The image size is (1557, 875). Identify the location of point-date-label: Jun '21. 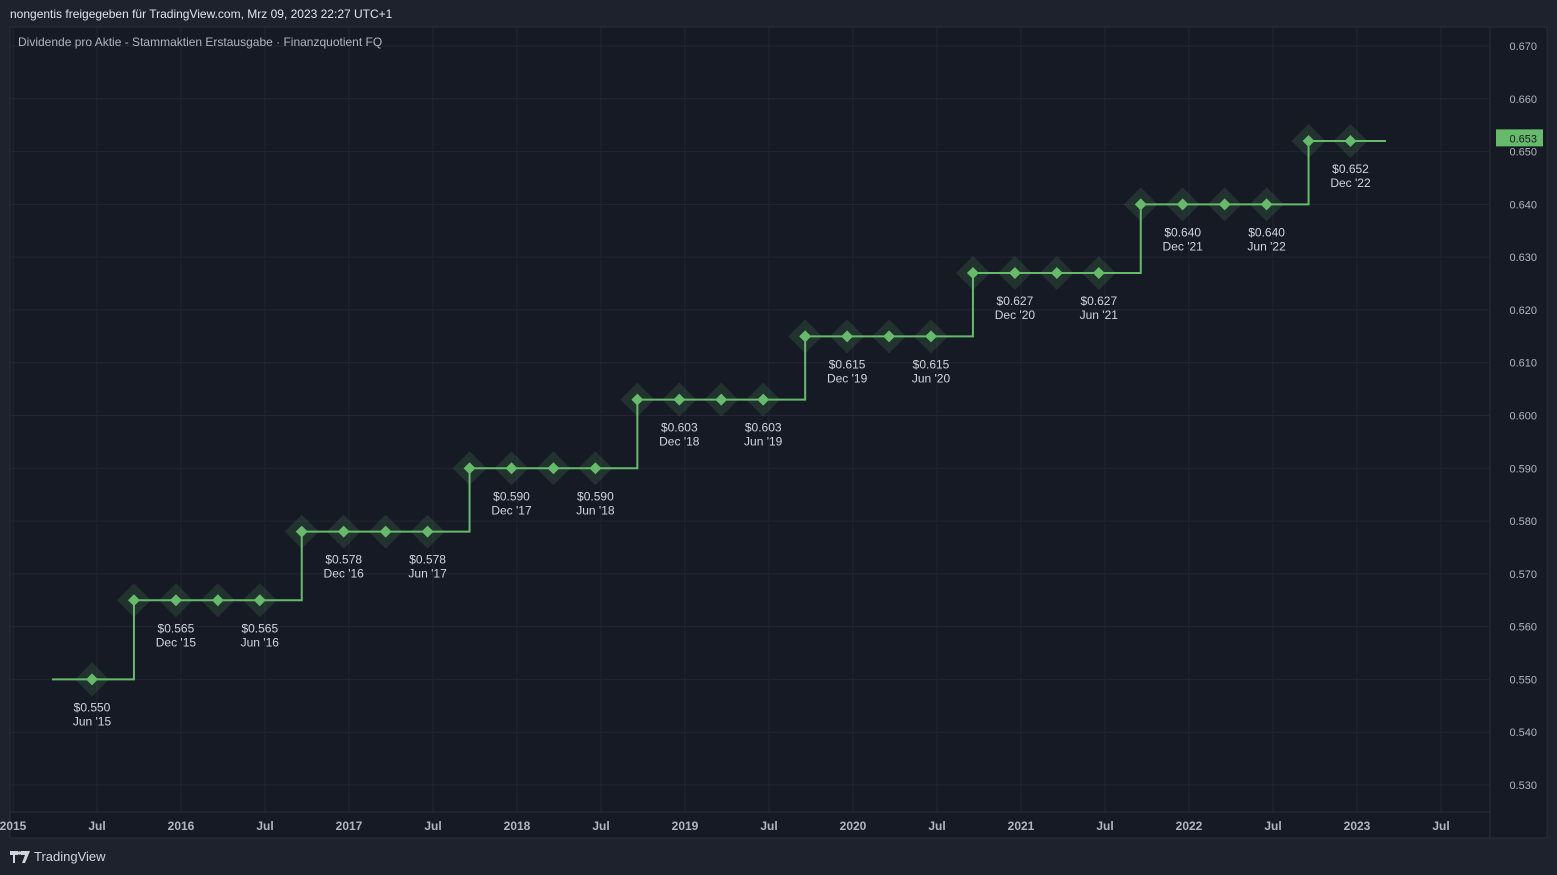
(1099, 315).